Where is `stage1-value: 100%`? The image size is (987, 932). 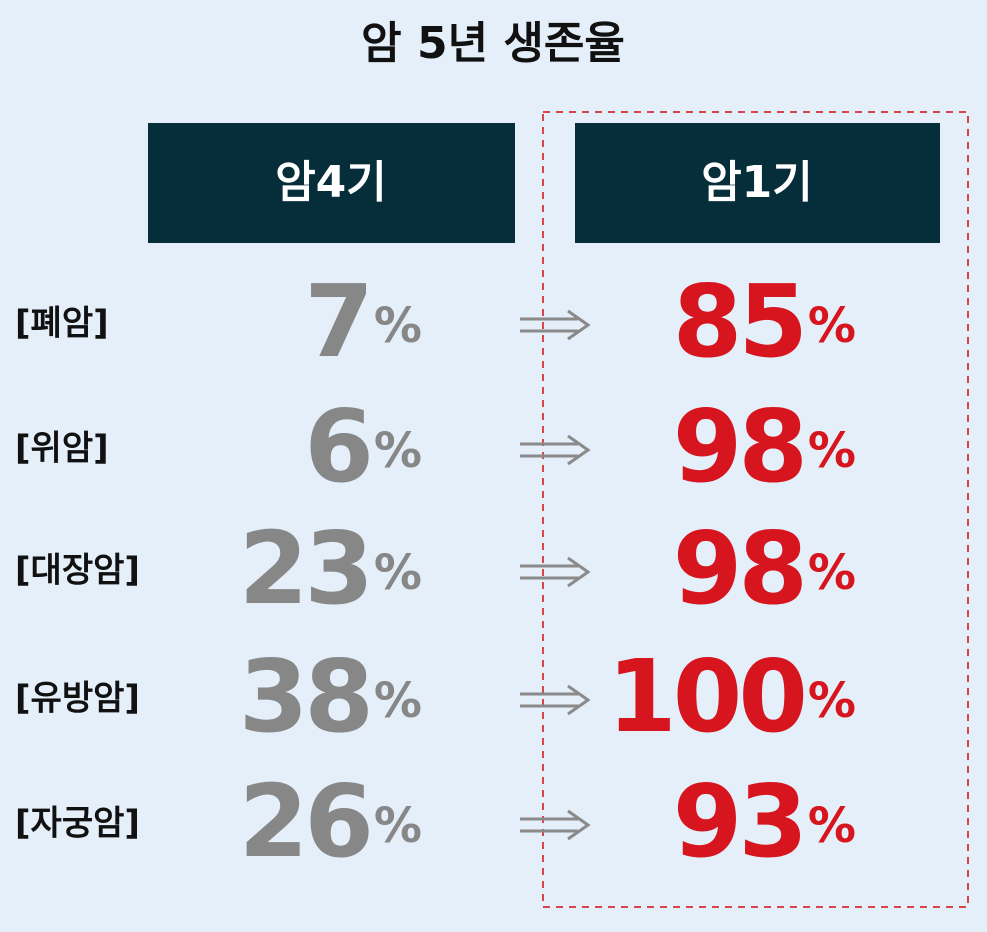
stage1-value: 100% is located at coordinates (731, 696).